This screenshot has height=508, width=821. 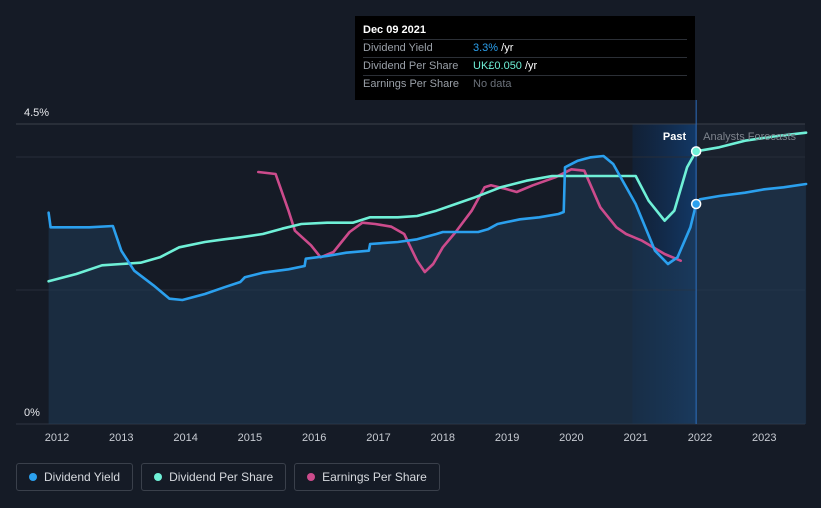 I want to click on legend-dividend-per-share: Dividend Per Share, so click(x=214, y=477).